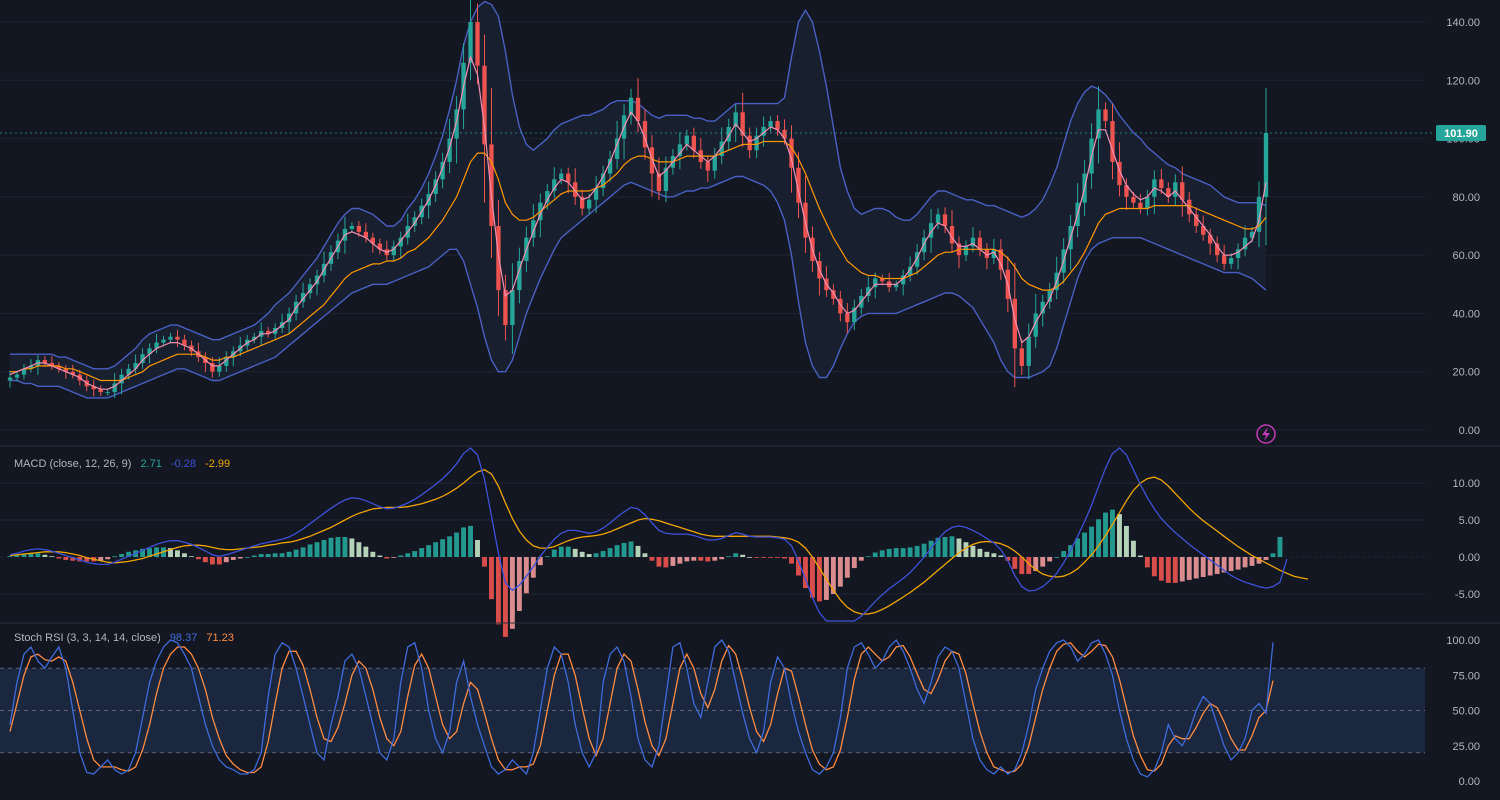 This screenshot has height=800, width=1500. I want to click on macd-tick-label: 10.00, so click(1466, 484).